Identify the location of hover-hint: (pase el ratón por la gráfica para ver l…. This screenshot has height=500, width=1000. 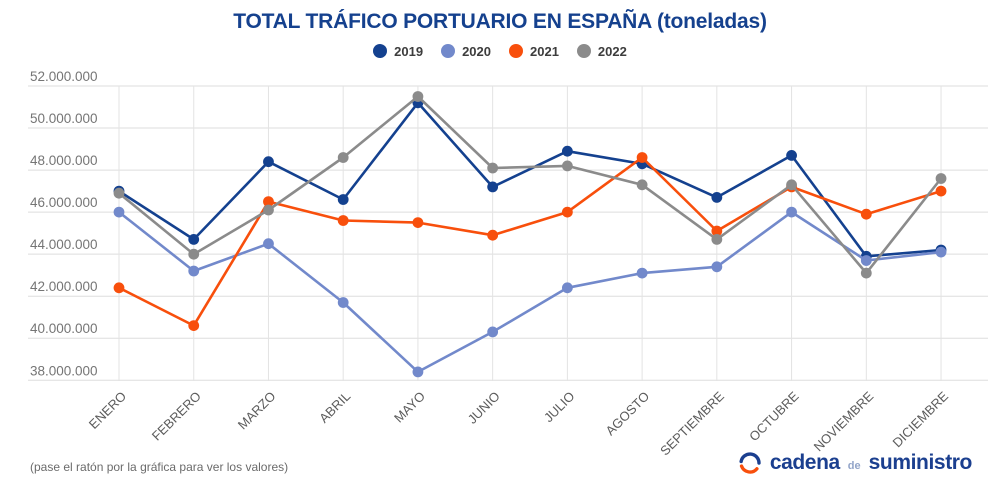
(159, 467).